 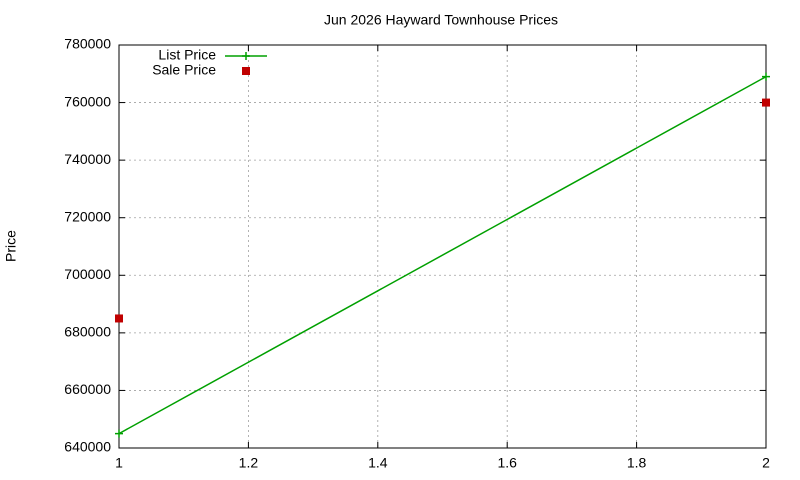 I want to click on legend-label: Sale Price, so click(x=184, y=70).